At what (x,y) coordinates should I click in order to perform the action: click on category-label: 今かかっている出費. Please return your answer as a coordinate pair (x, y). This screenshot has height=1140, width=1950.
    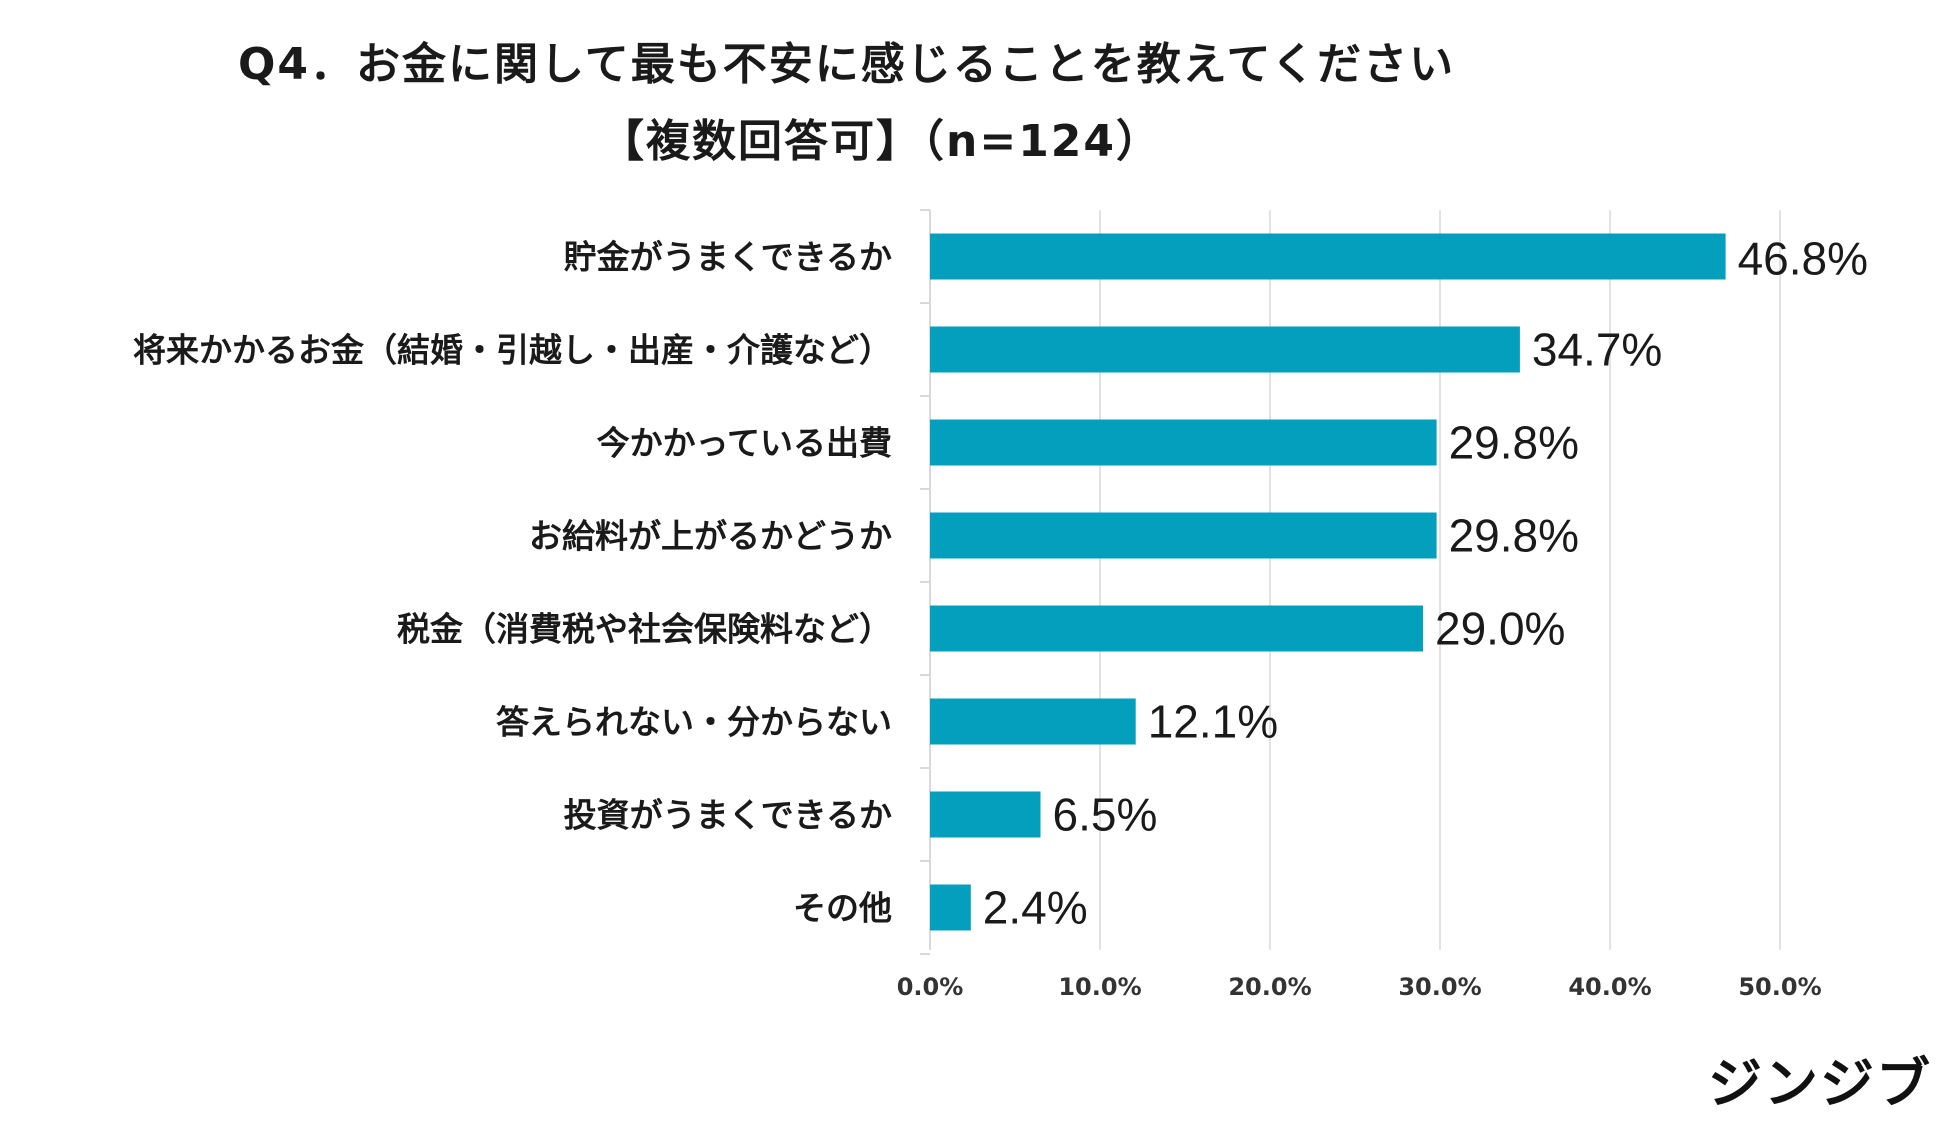
    Looking at the image, I should click on (744, 443).